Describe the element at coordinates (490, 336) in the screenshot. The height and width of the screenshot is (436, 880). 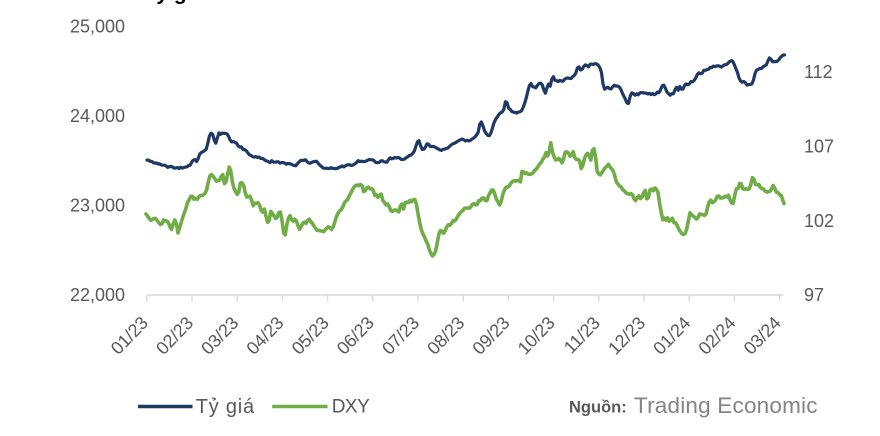
I see `svg-text: 09/23` at that location.